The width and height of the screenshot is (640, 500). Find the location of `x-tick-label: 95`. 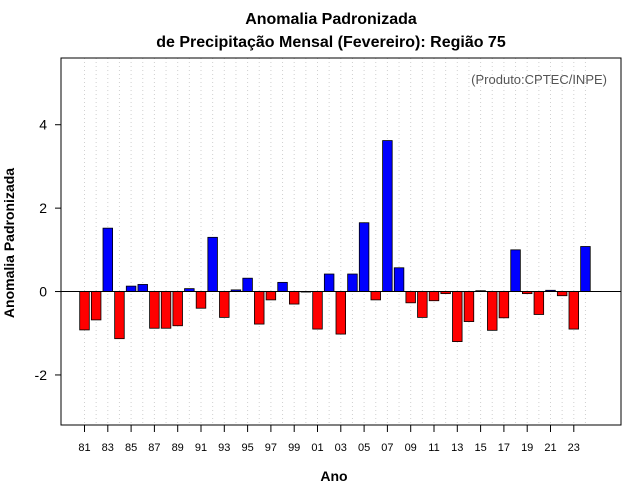

x-tick-label: 95 is located at coordinates (247, 448).